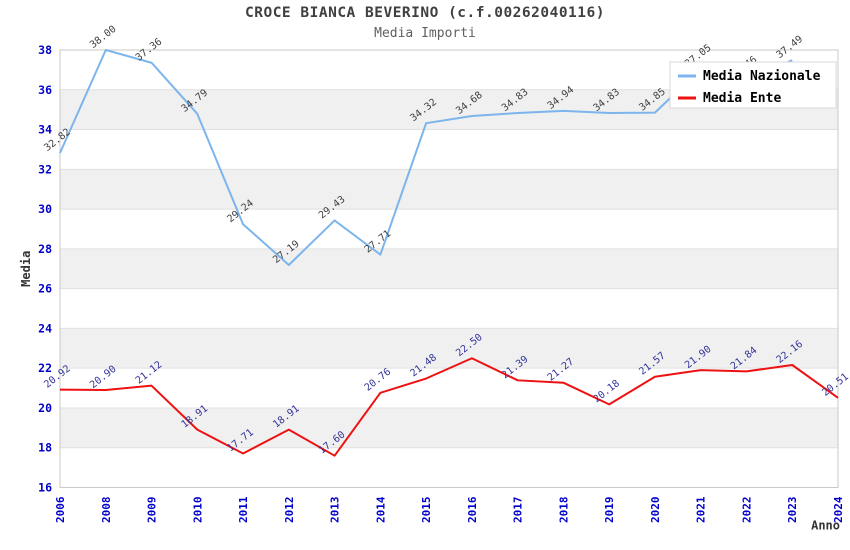 This screenshot has height=550, width=850. Describe the element at coordinates (518, 510) in the screenshot. I see `x-tick-label: 2017` at that location.